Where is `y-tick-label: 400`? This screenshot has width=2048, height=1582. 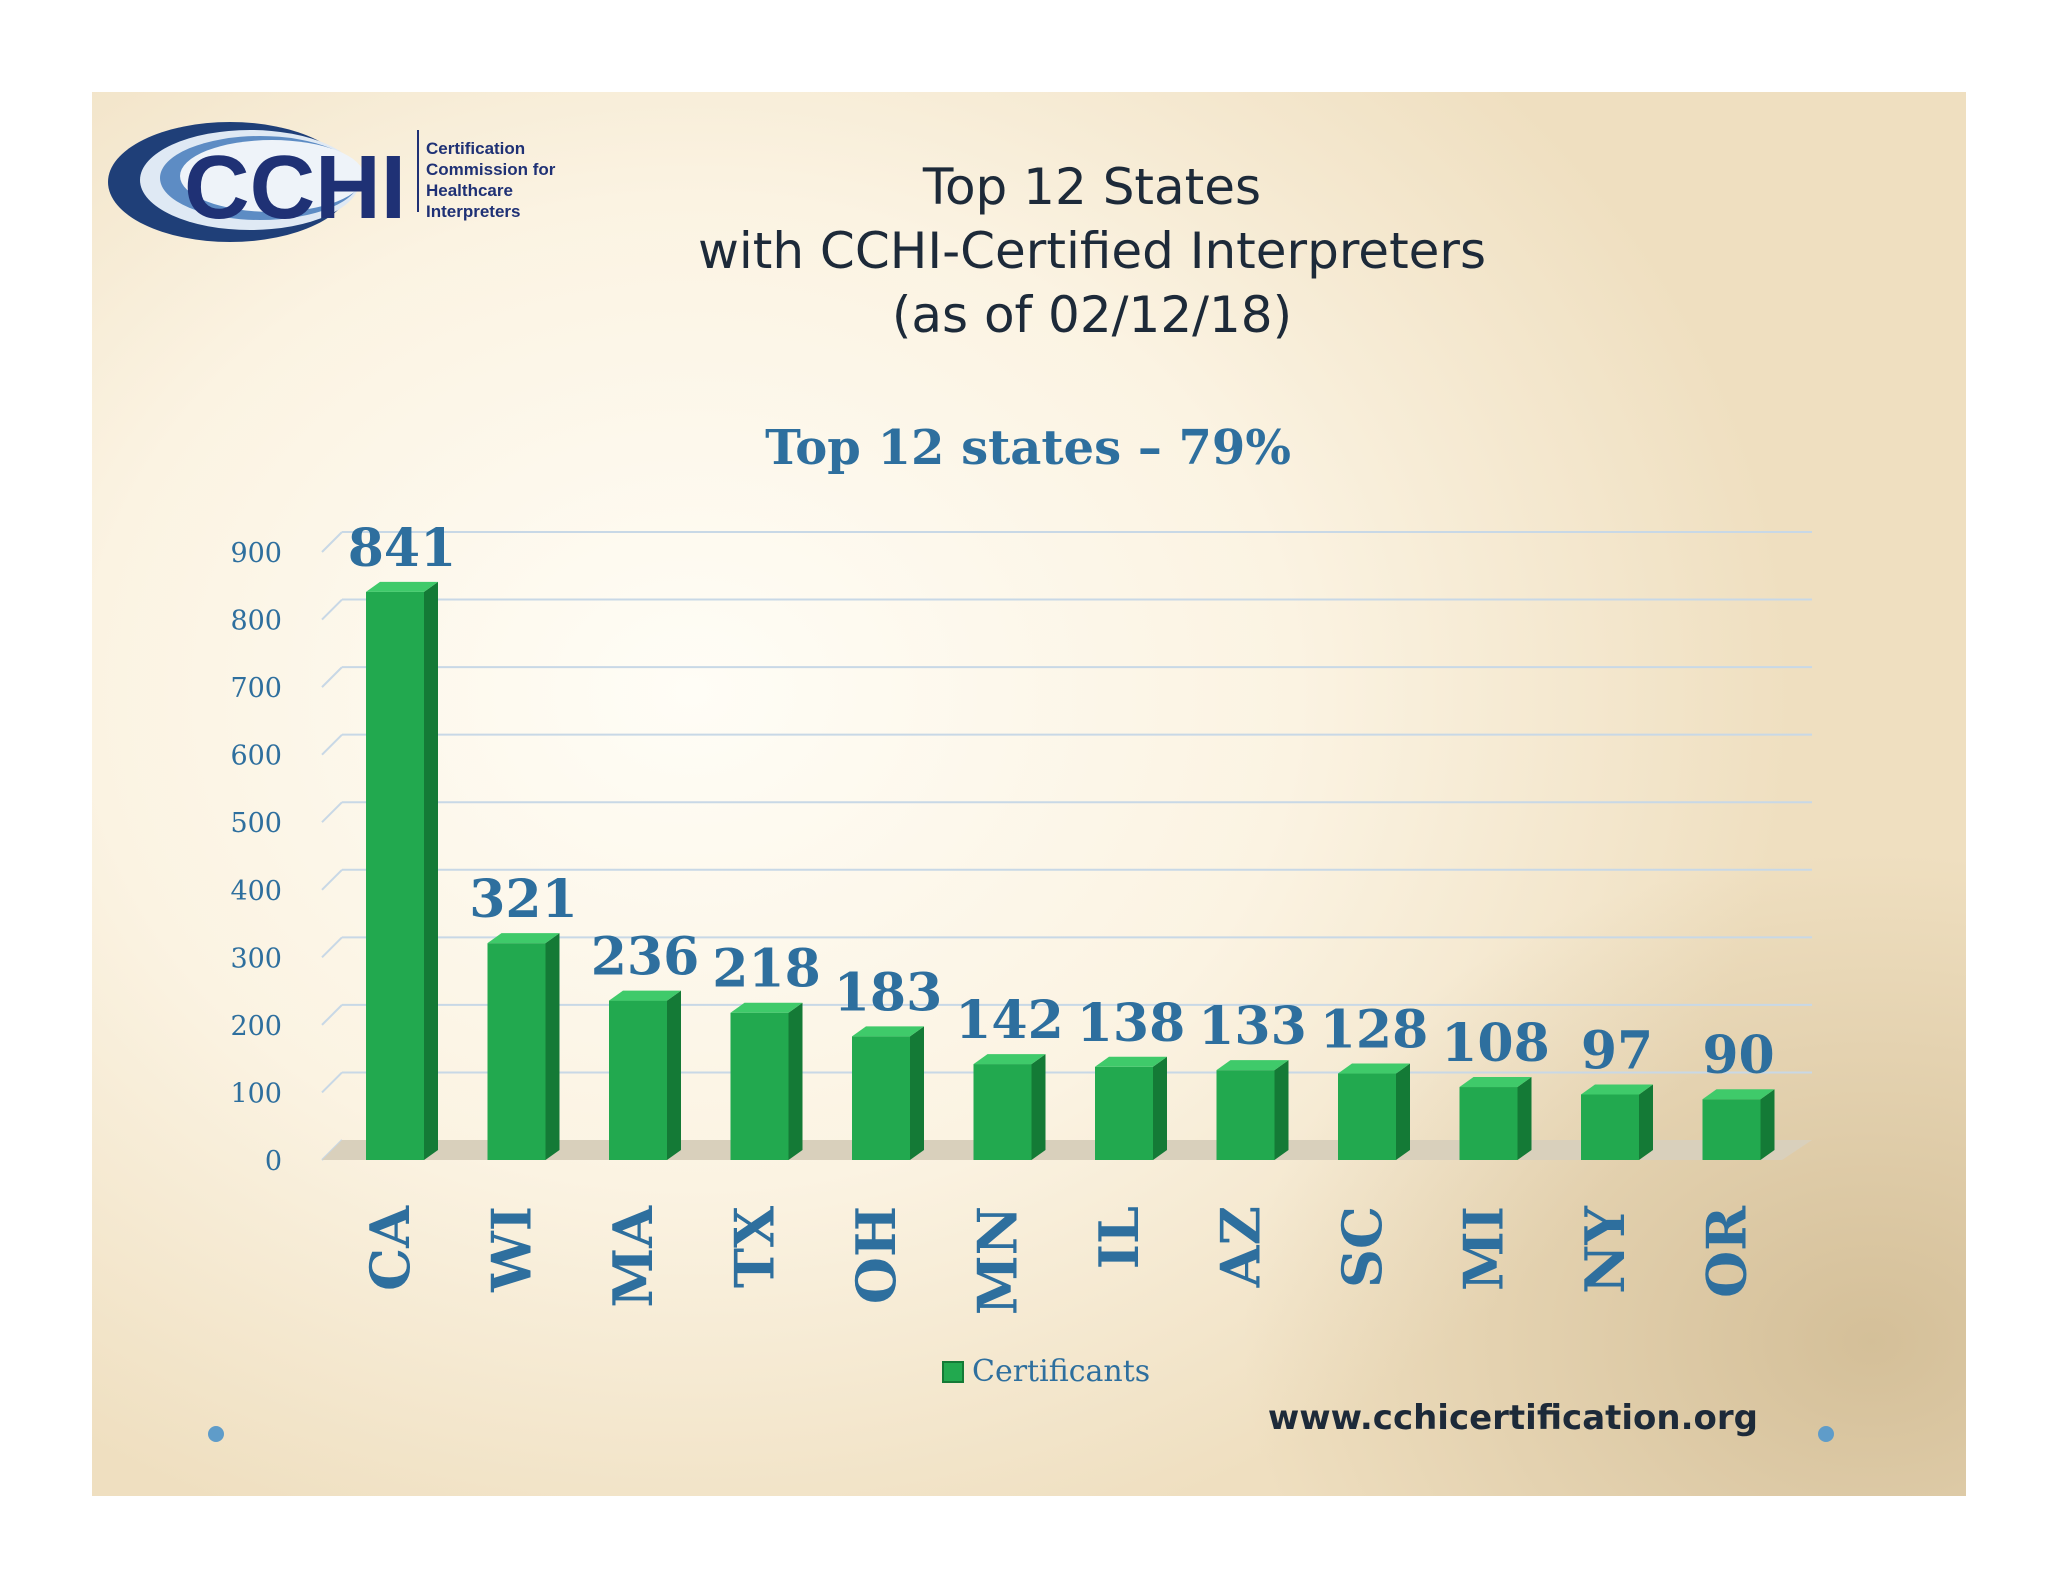
y-tick-label: 400 is located at coordinates (256, 891).